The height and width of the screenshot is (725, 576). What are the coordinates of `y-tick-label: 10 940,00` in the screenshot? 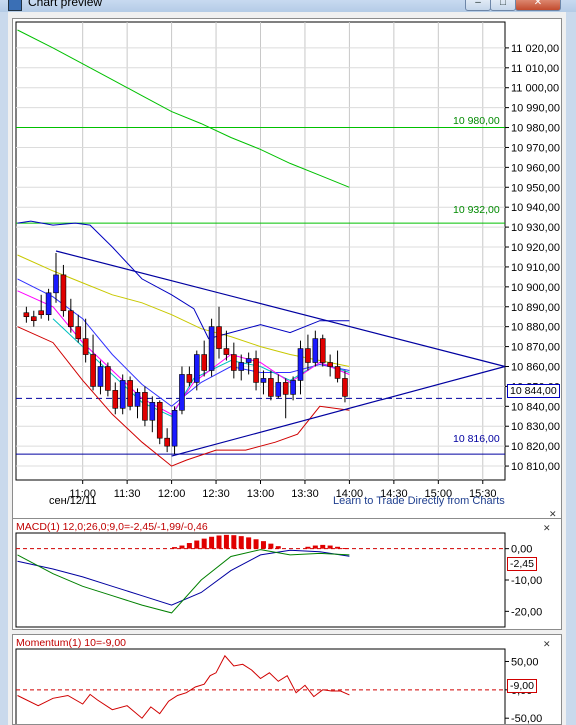 It's located at (535, 208).